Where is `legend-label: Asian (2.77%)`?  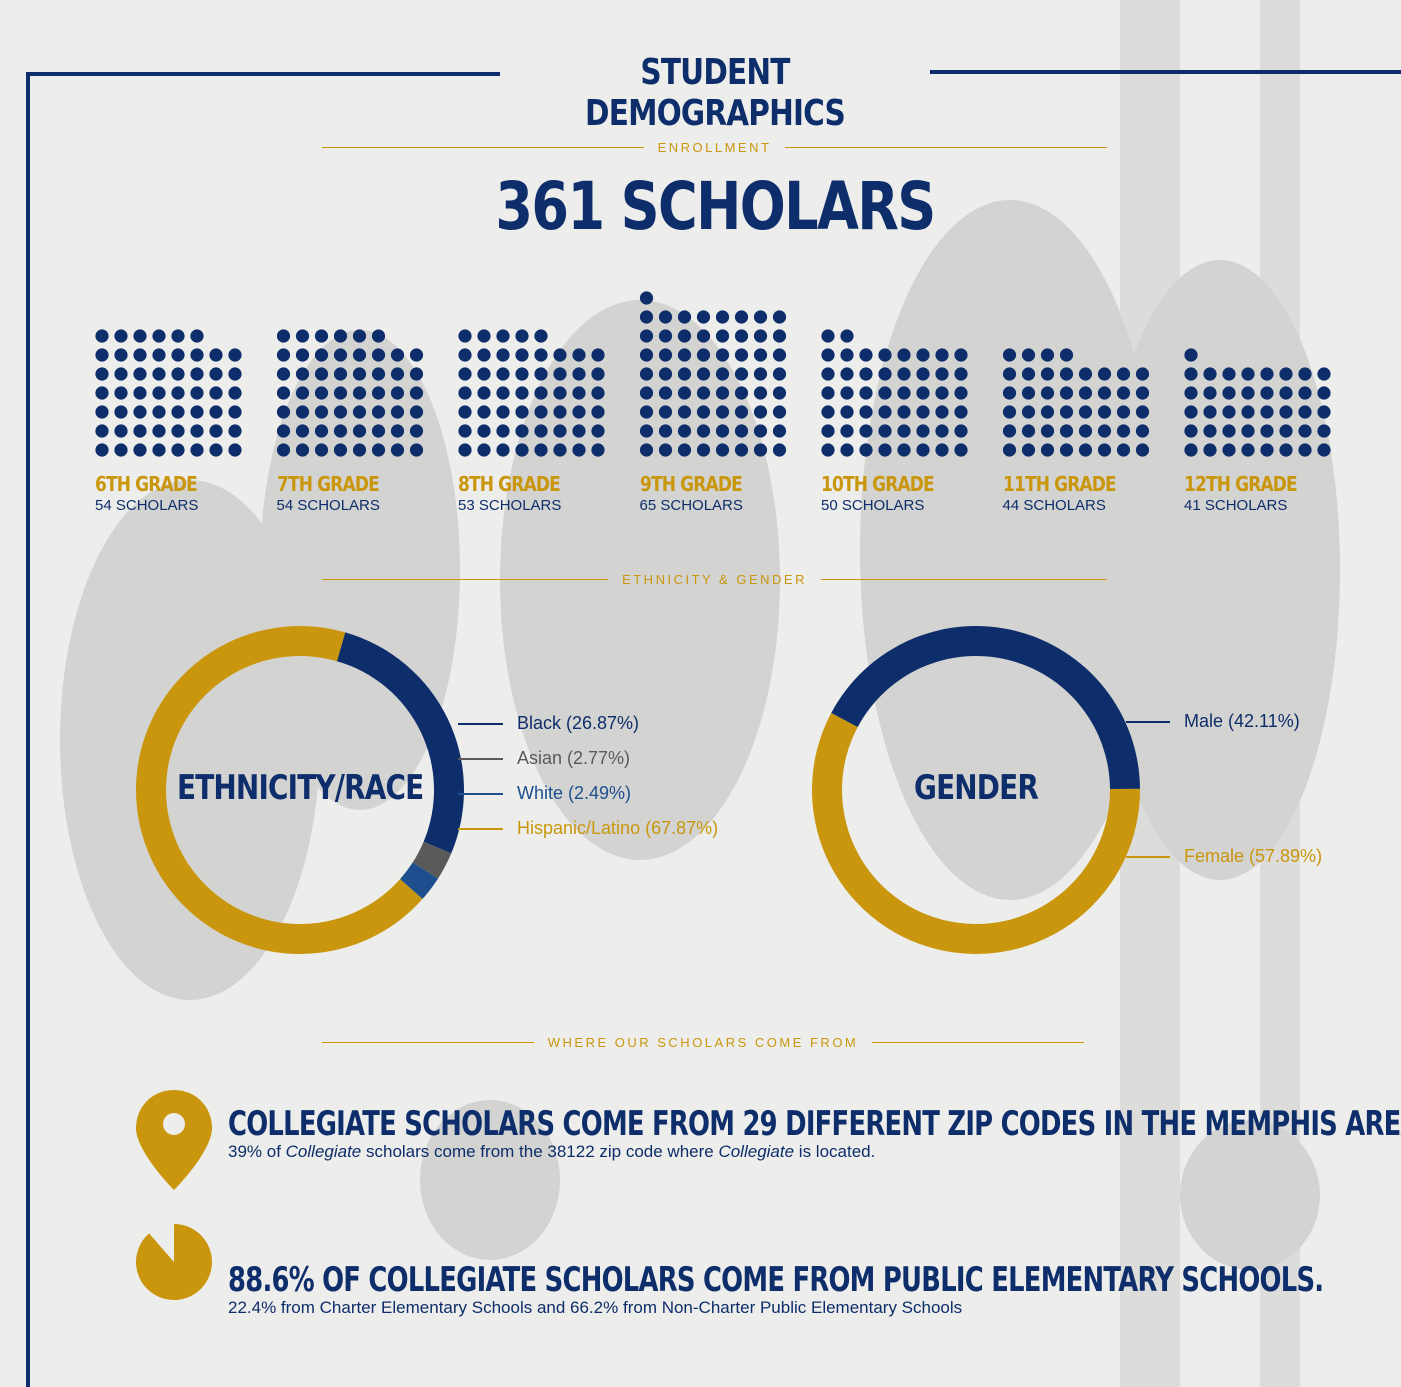
legend-label: Asian (2.77%) is located at coordinates (574, 758).